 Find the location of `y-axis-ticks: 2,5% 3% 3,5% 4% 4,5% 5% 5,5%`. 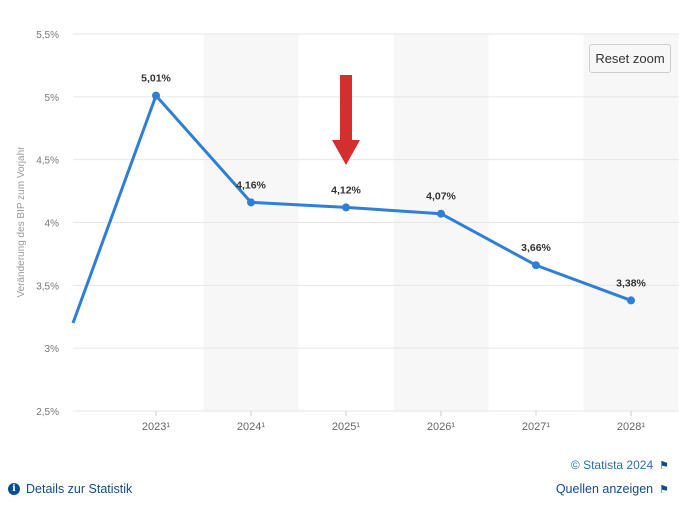

y-axis-ticks: 2,5% 3% 3,5% 4% 4,5% 5% 5,5% is located at coordinates (47, 224).